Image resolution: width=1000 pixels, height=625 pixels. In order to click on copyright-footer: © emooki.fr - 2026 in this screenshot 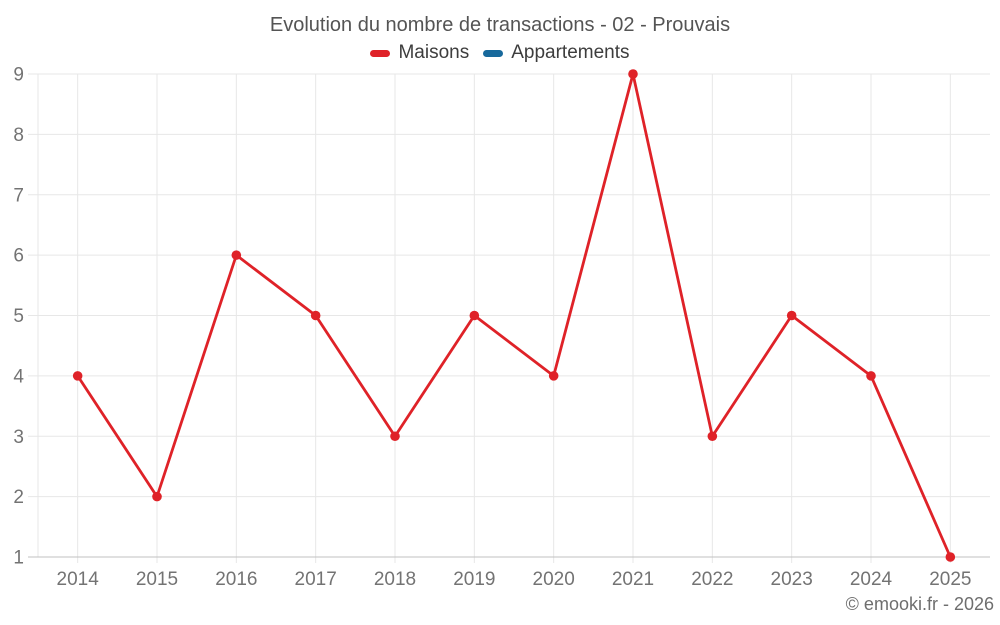, I will do `click(919, 604)`.